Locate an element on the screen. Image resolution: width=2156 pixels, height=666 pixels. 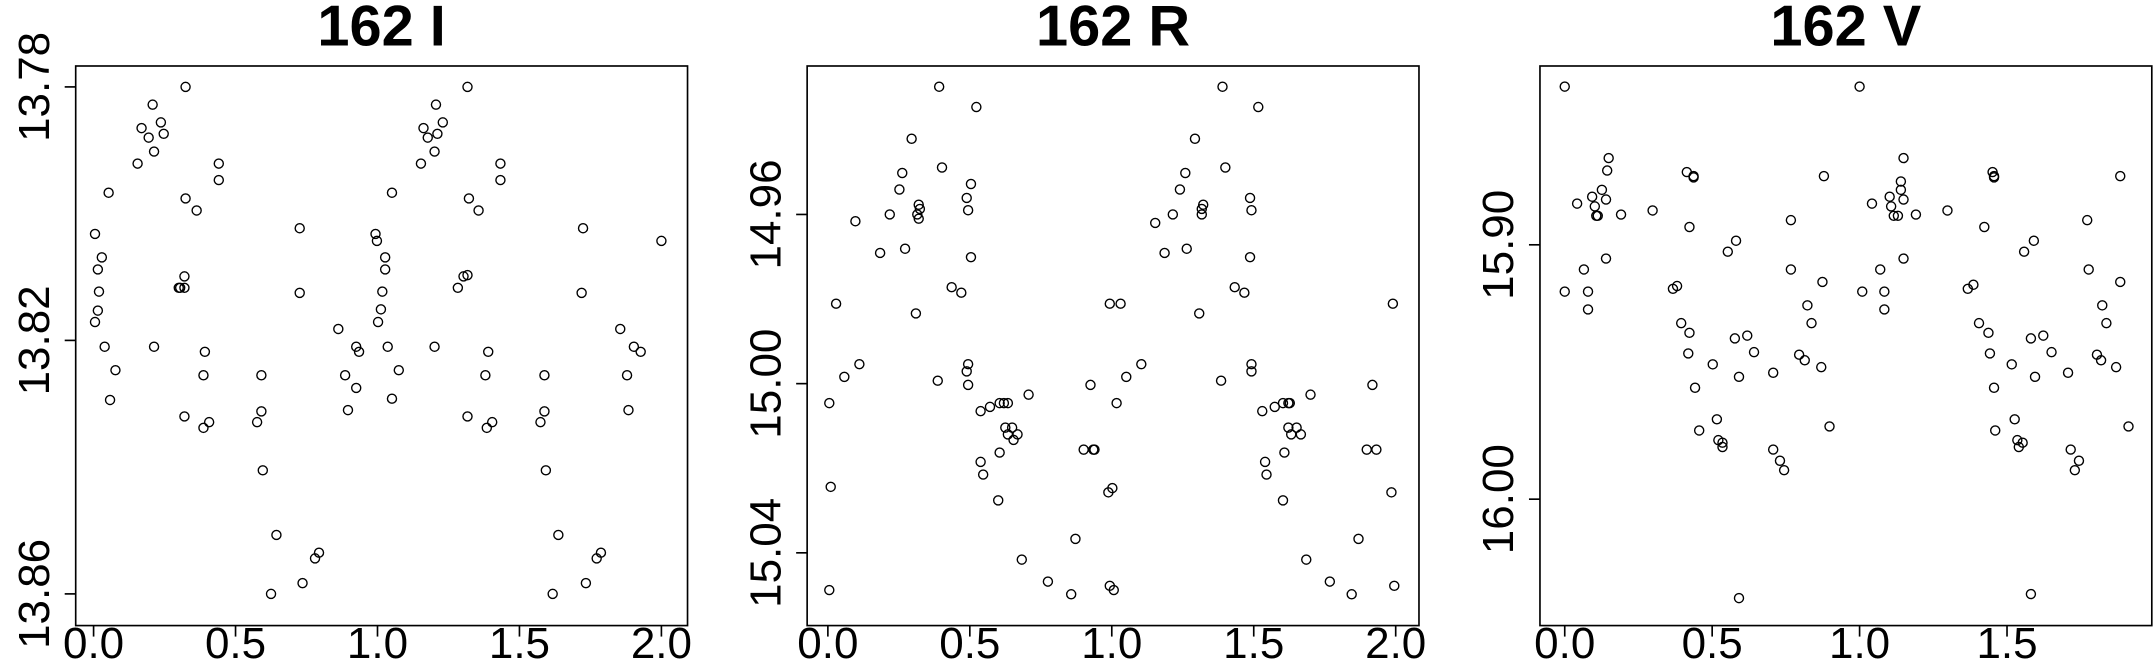
x-tick-label: 0.5 is located at coordinates (969, 642).